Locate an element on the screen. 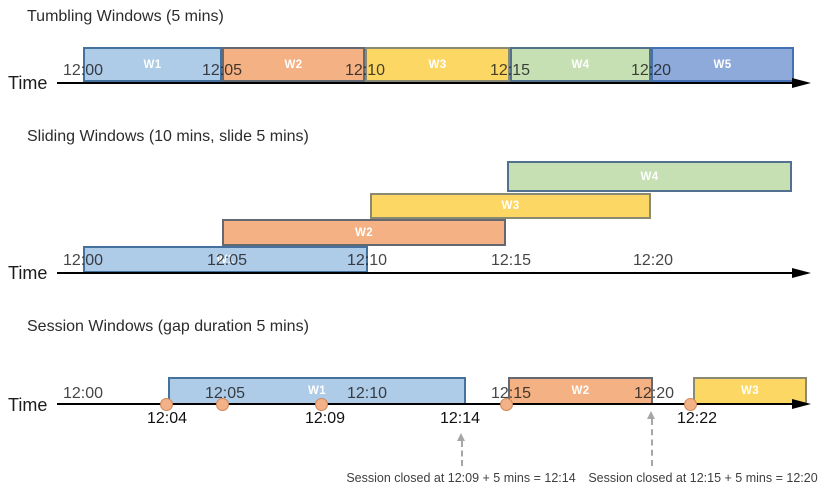 Image resolution: width=829 pixels, height=498 pixels. tumbling-window-w1: W1 is located at coordinates (152, 64).